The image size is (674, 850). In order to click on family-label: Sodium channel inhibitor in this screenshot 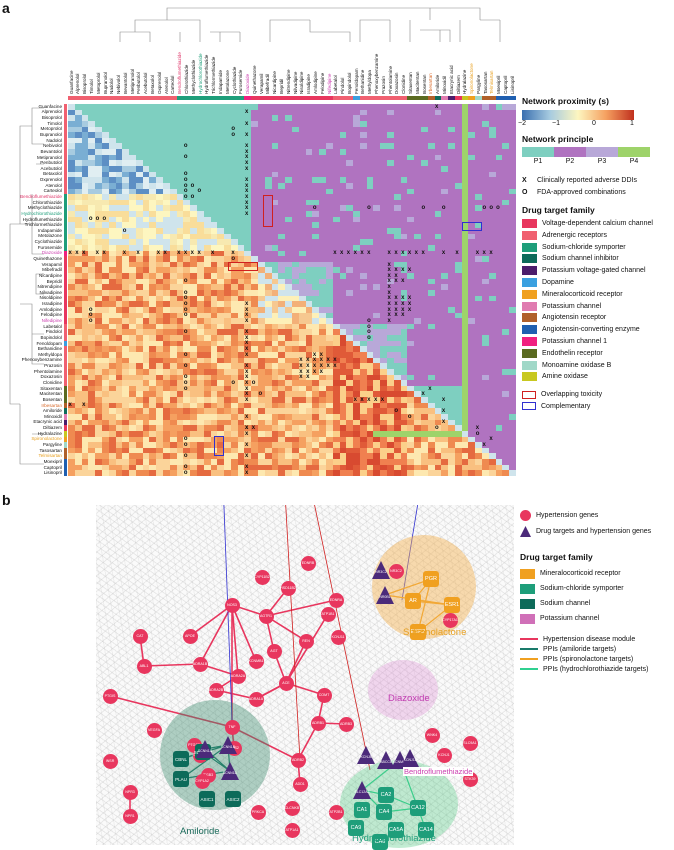, I will do `click(580, 259)`.